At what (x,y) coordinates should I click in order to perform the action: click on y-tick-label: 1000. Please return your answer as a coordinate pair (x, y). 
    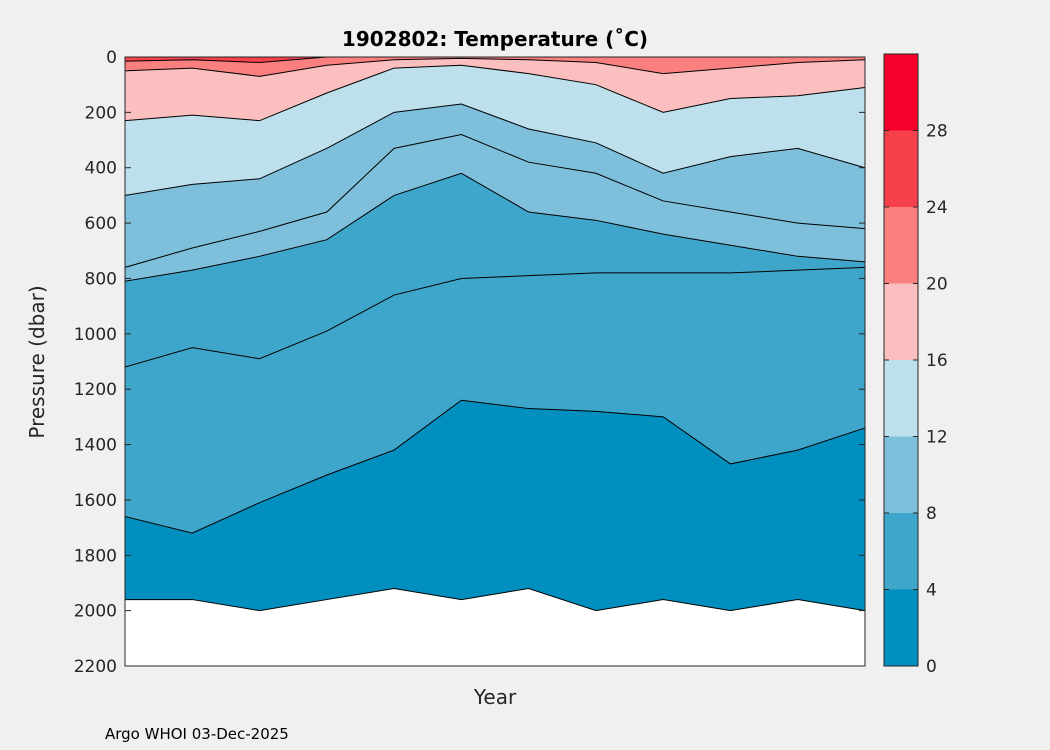
    Looking at the image, I should click on (95, 335).